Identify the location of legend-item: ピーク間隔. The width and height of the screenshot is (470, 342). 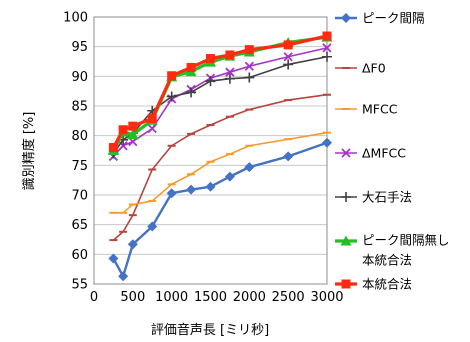
(380, 18).